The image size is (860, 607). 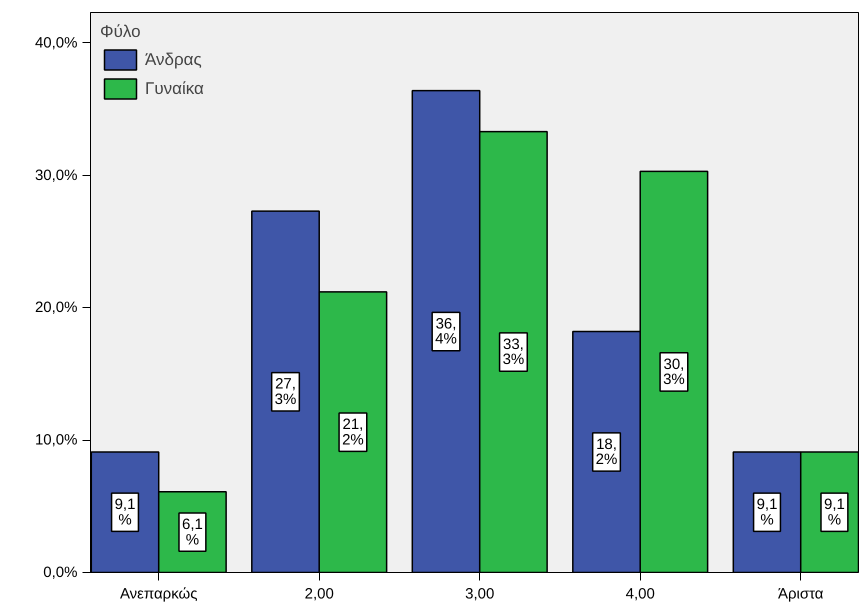 What do you see at coordinates (319, 594) in the screenshot?
I see `x-tick-label: 2,00` at bounding box center [319, 594].